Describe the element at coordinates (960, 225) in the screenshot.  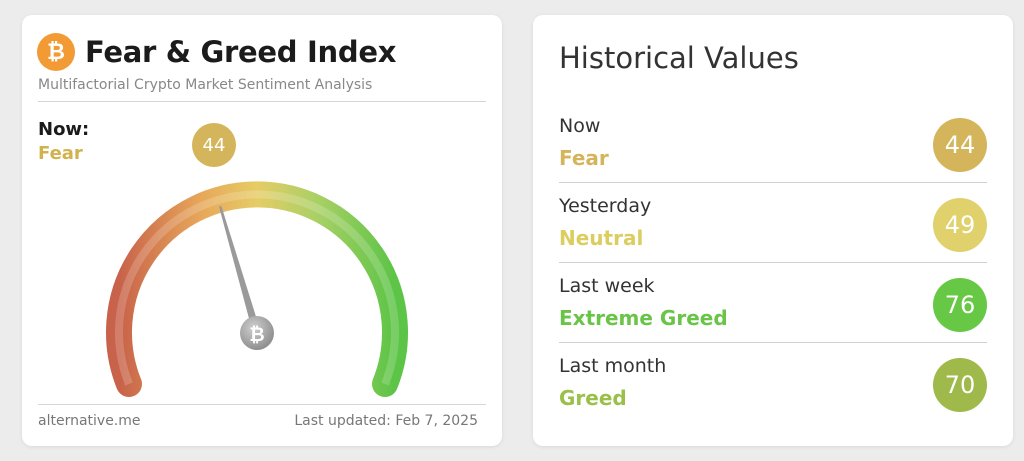
I see `value-circle: 49` at that location.